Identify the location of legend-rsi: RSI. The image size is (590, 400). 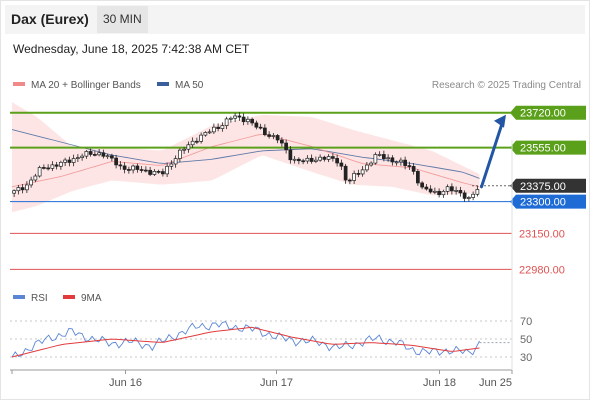
(30, 298).